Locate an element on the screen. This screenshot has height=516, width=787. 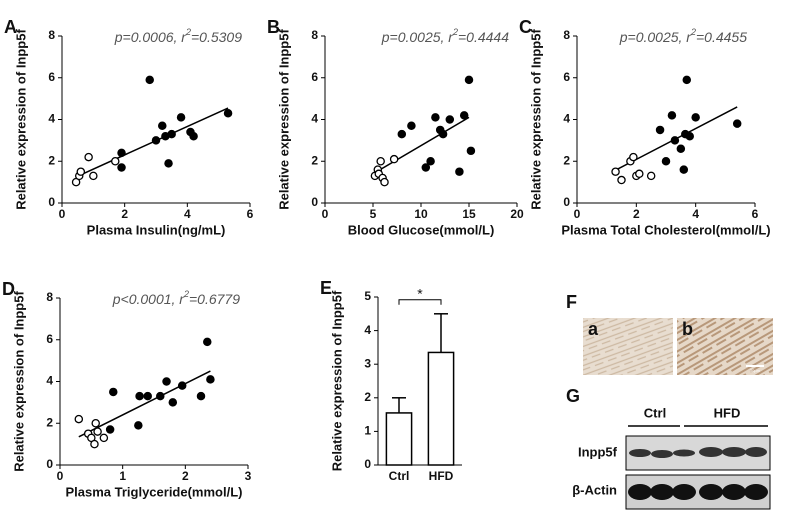
x-tick-label: 20 is located at coordinates (517, 214).